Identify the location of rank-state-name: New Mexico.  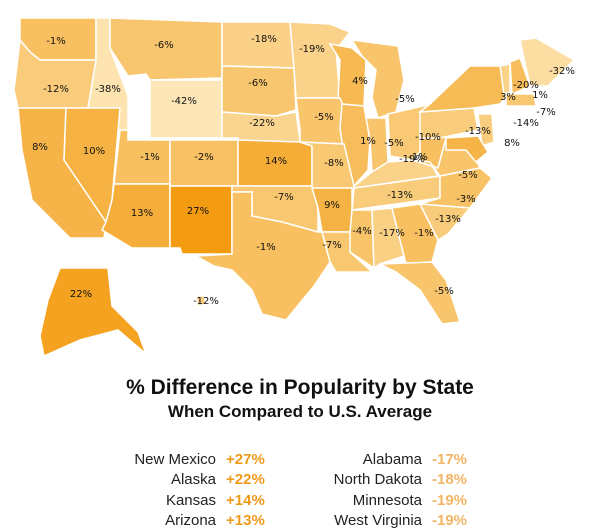
(163, 459).